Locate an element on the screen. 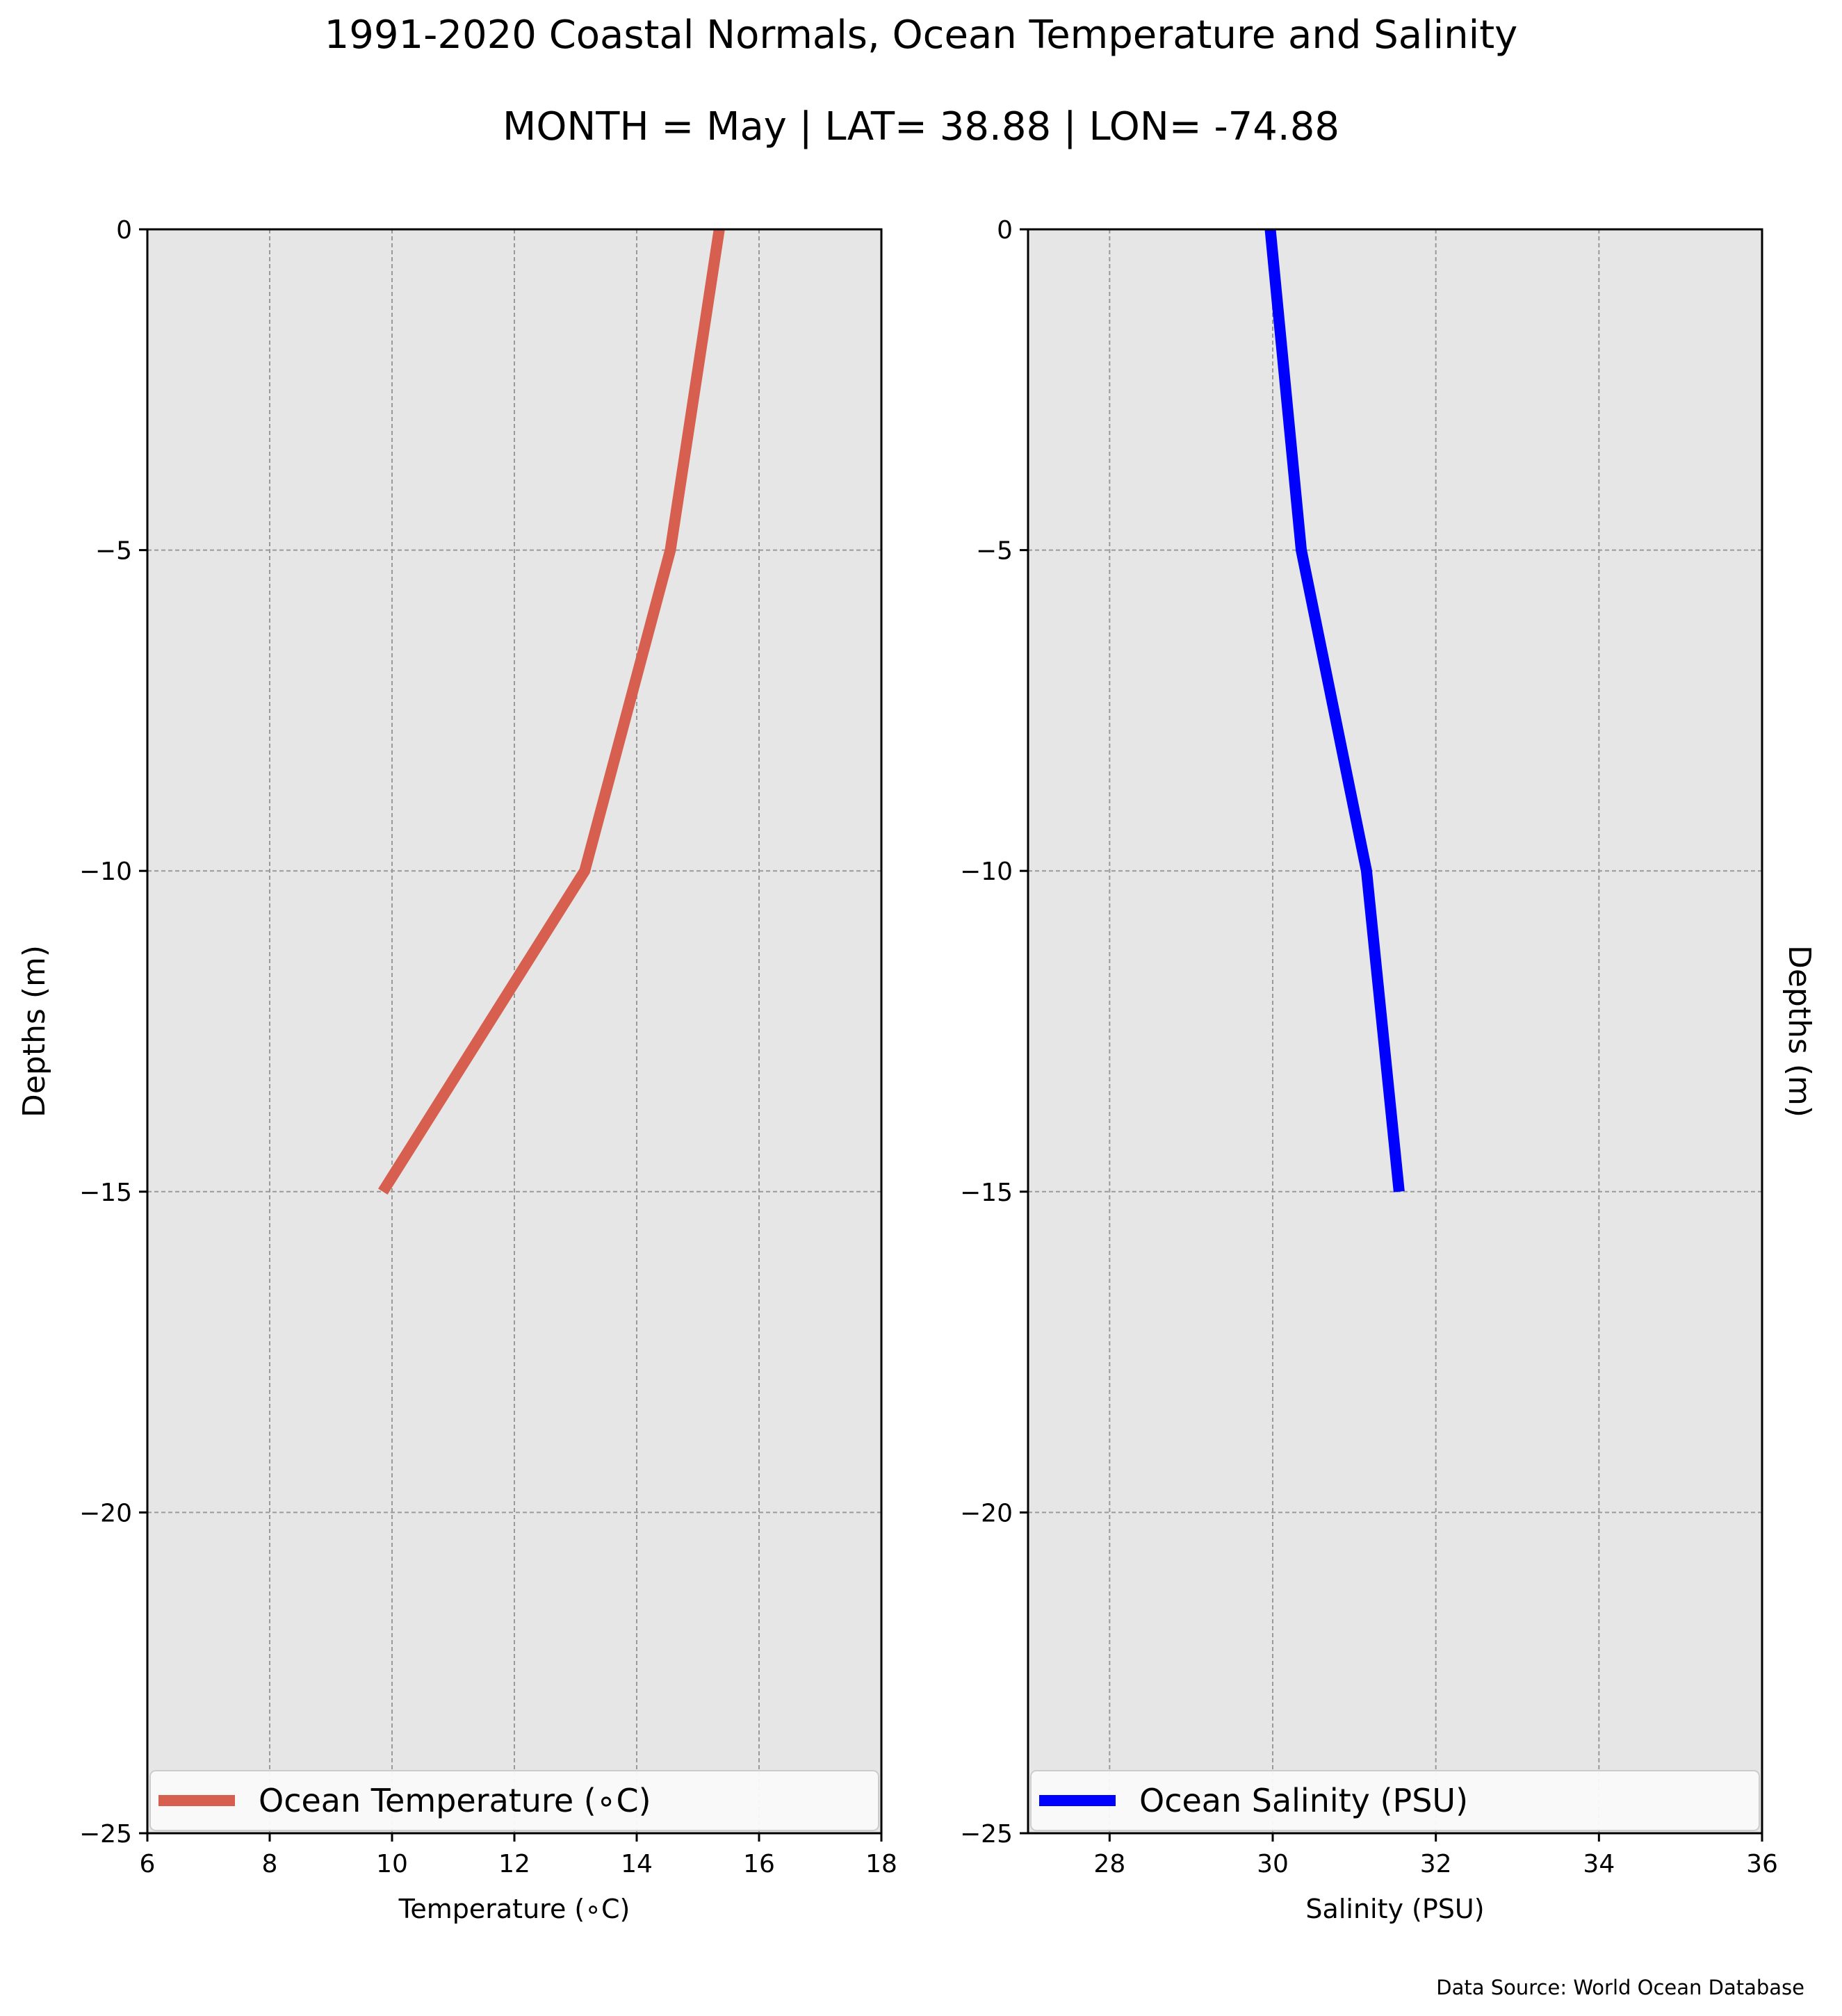 The height and width of the screenshot is (2016, 1842). temperature-x-axis-label: Temperature (∘C) is located at coordinates (514, 1909).